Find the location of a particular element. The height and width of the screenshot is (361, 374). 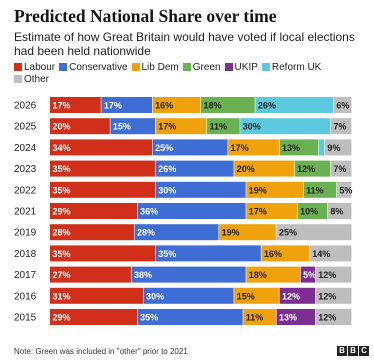

data-label: 7% is located at coordinates (339, 127).